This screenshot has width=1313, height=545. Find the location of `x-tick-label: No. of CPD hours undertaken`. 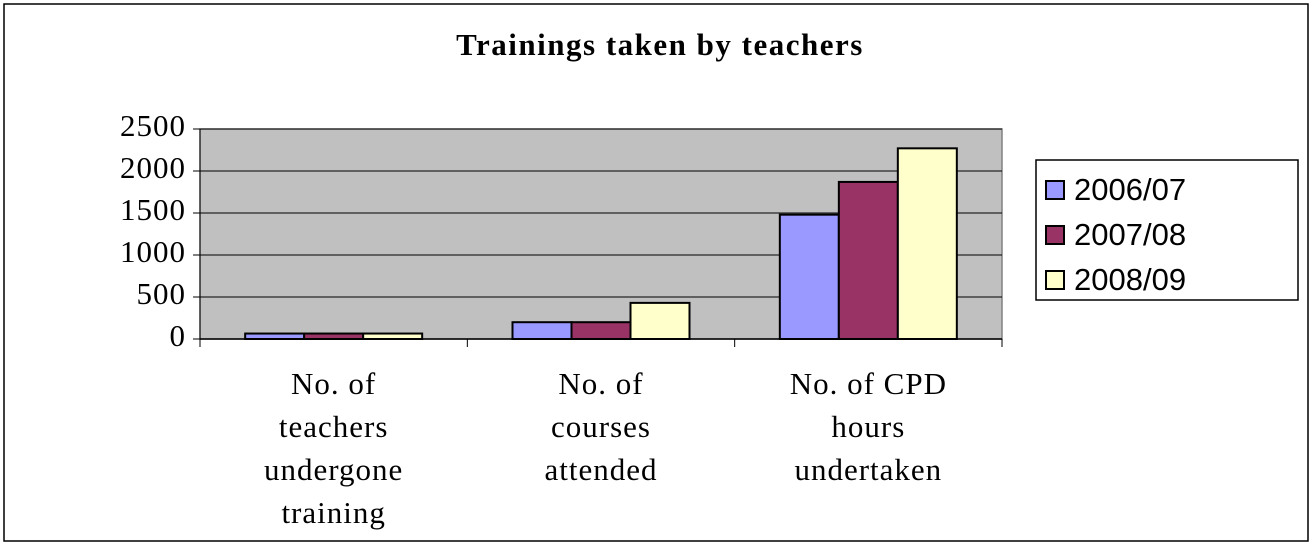

x-tick-label: No. of CPD hours undertaken is located at coordinates (868, 426).